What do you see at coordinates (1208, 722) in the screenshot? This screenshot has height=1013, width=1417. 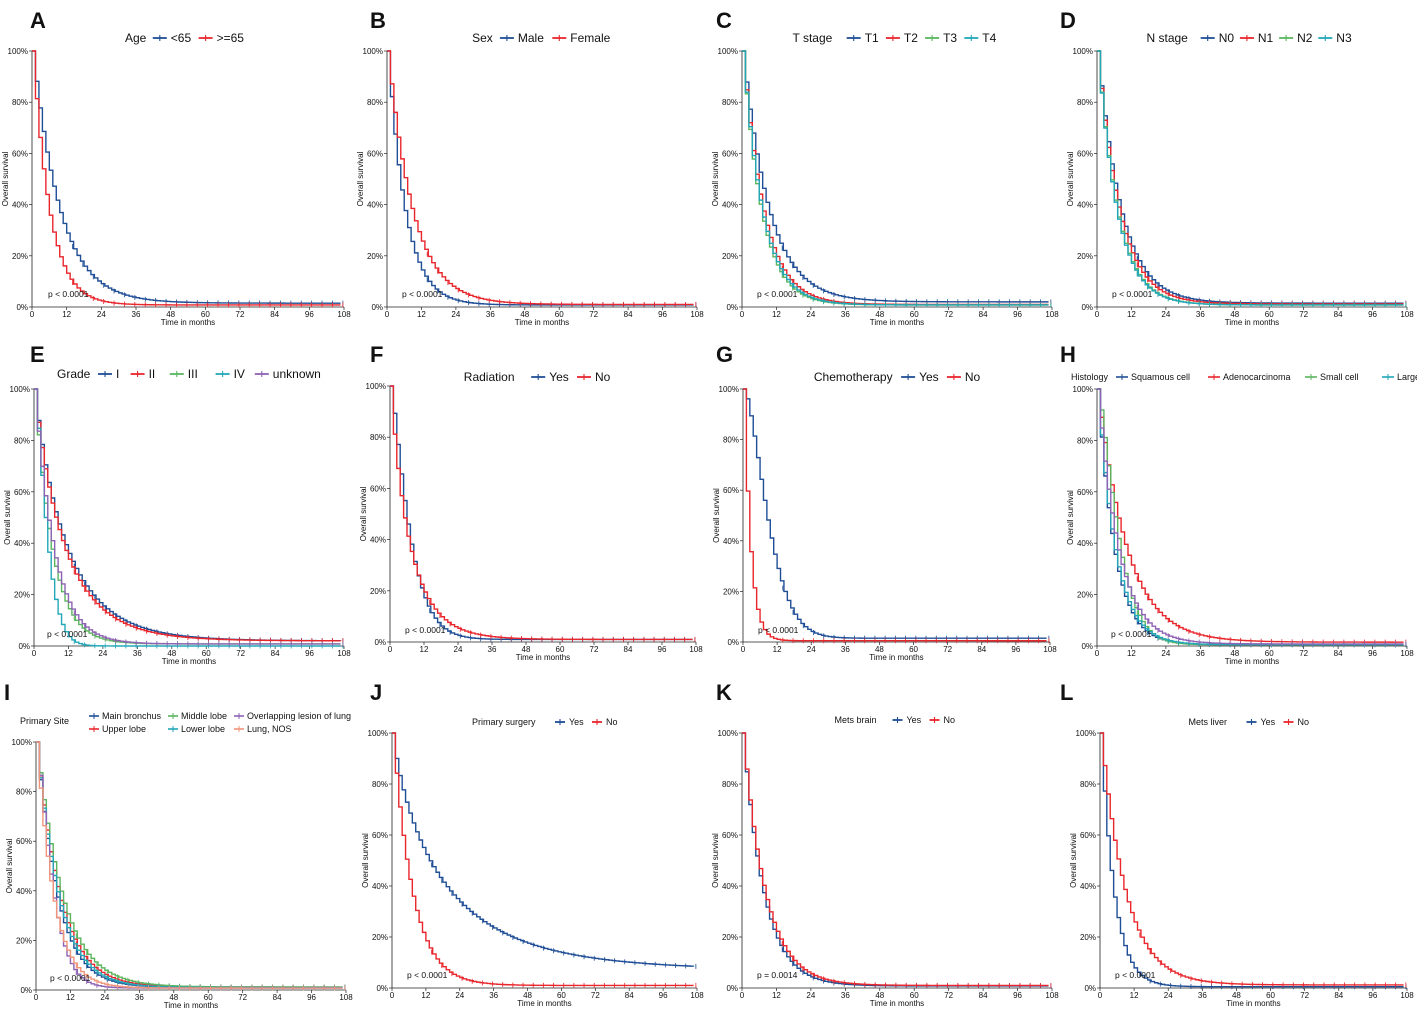 I see `legend-title: Mets liver` at bounding box center [1208, 722].